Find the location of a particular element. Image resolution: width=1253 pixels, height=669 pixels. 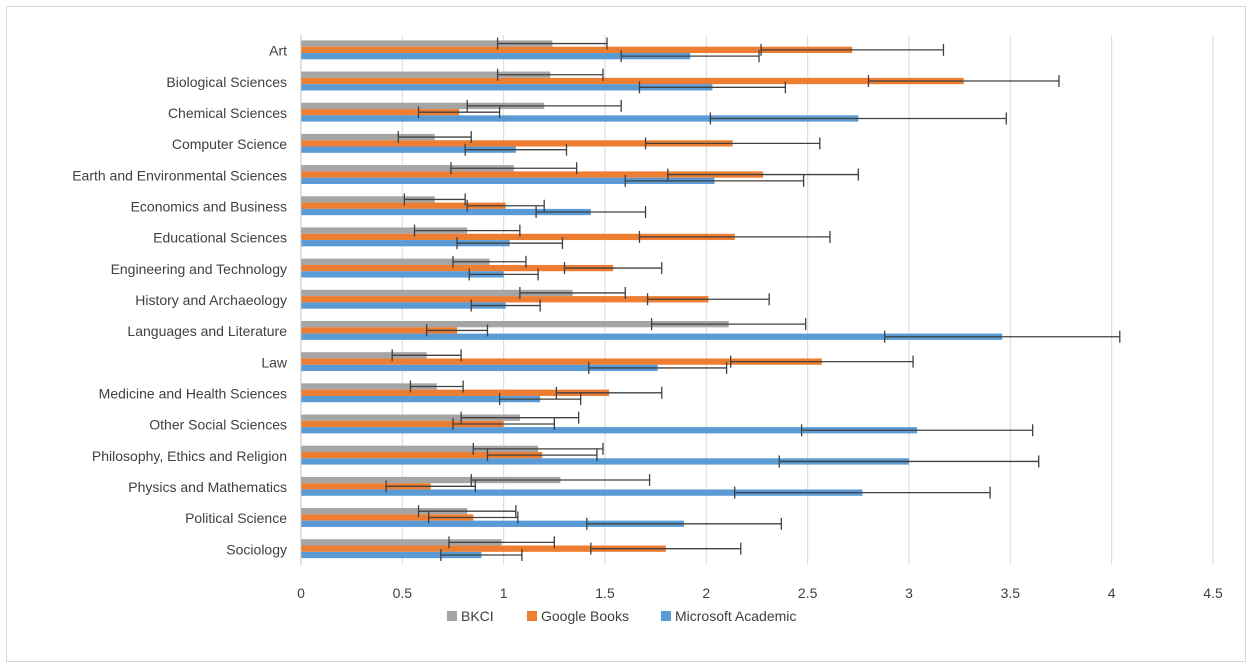

category-label: History and Archaeology is located at coordinates (211, 300).